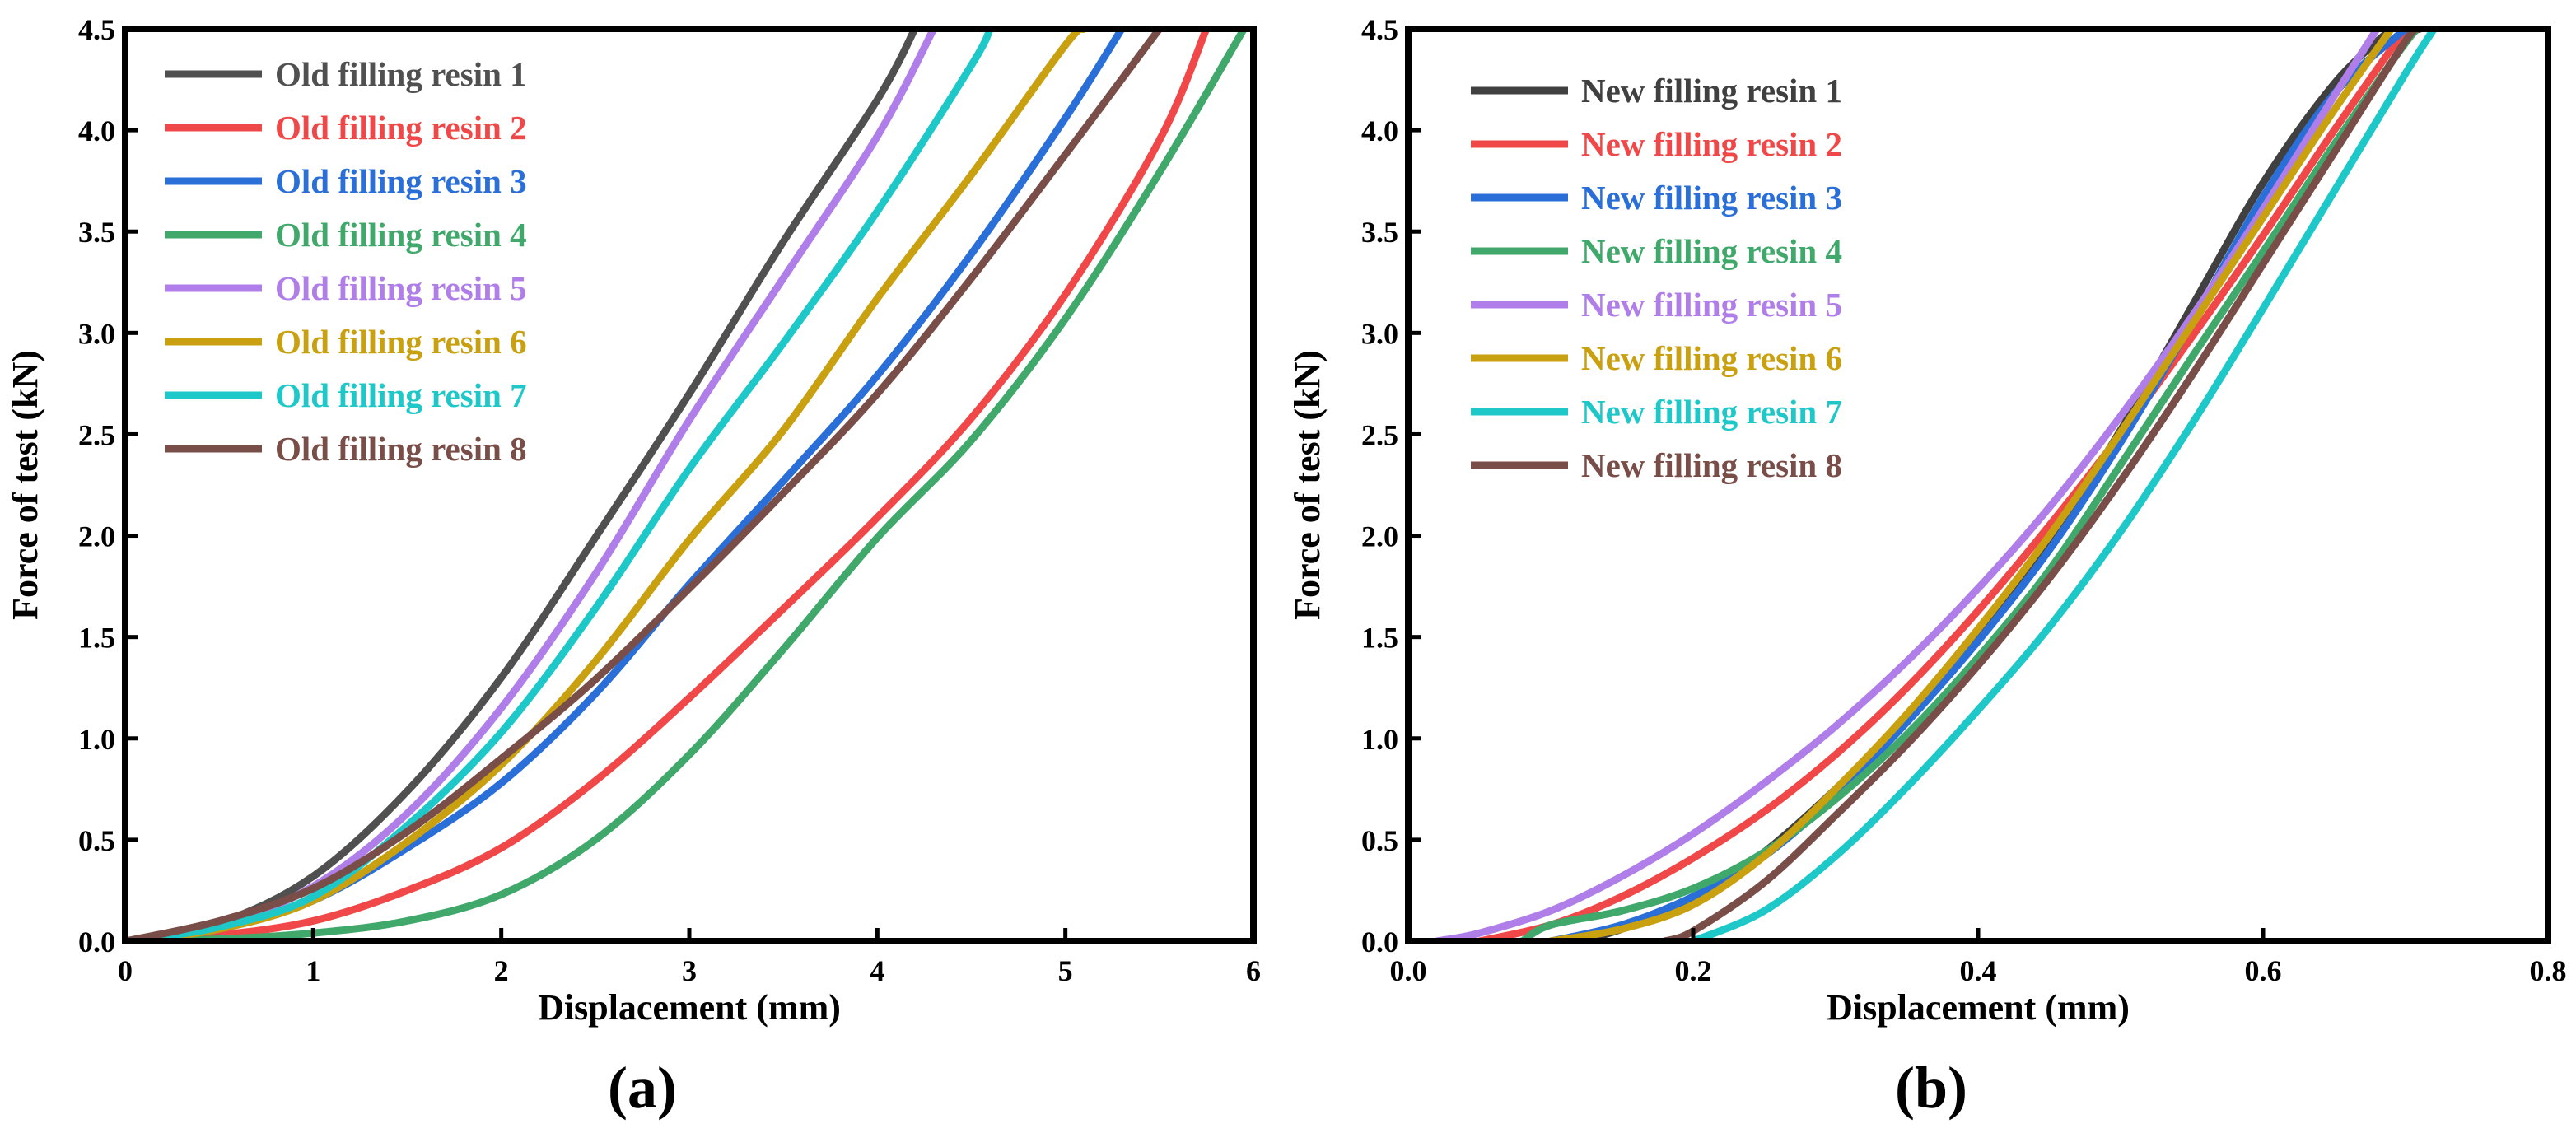 The height and width of the screenshot is (1133, 2576). What do you see at coordinates (1711, 358) in the screenshot?
I see `legend-label: New filling resin 6` at bounding box center [1711, 358].